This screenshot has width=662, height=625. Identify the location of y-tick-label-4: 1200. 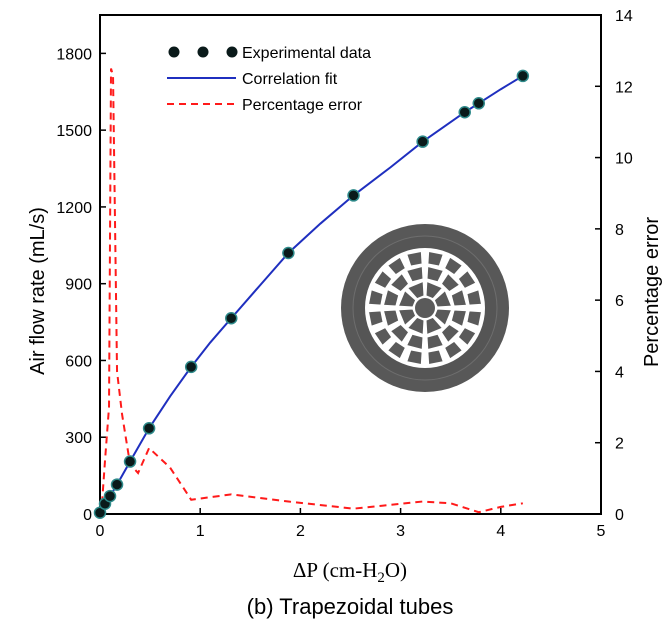
(74, 208).